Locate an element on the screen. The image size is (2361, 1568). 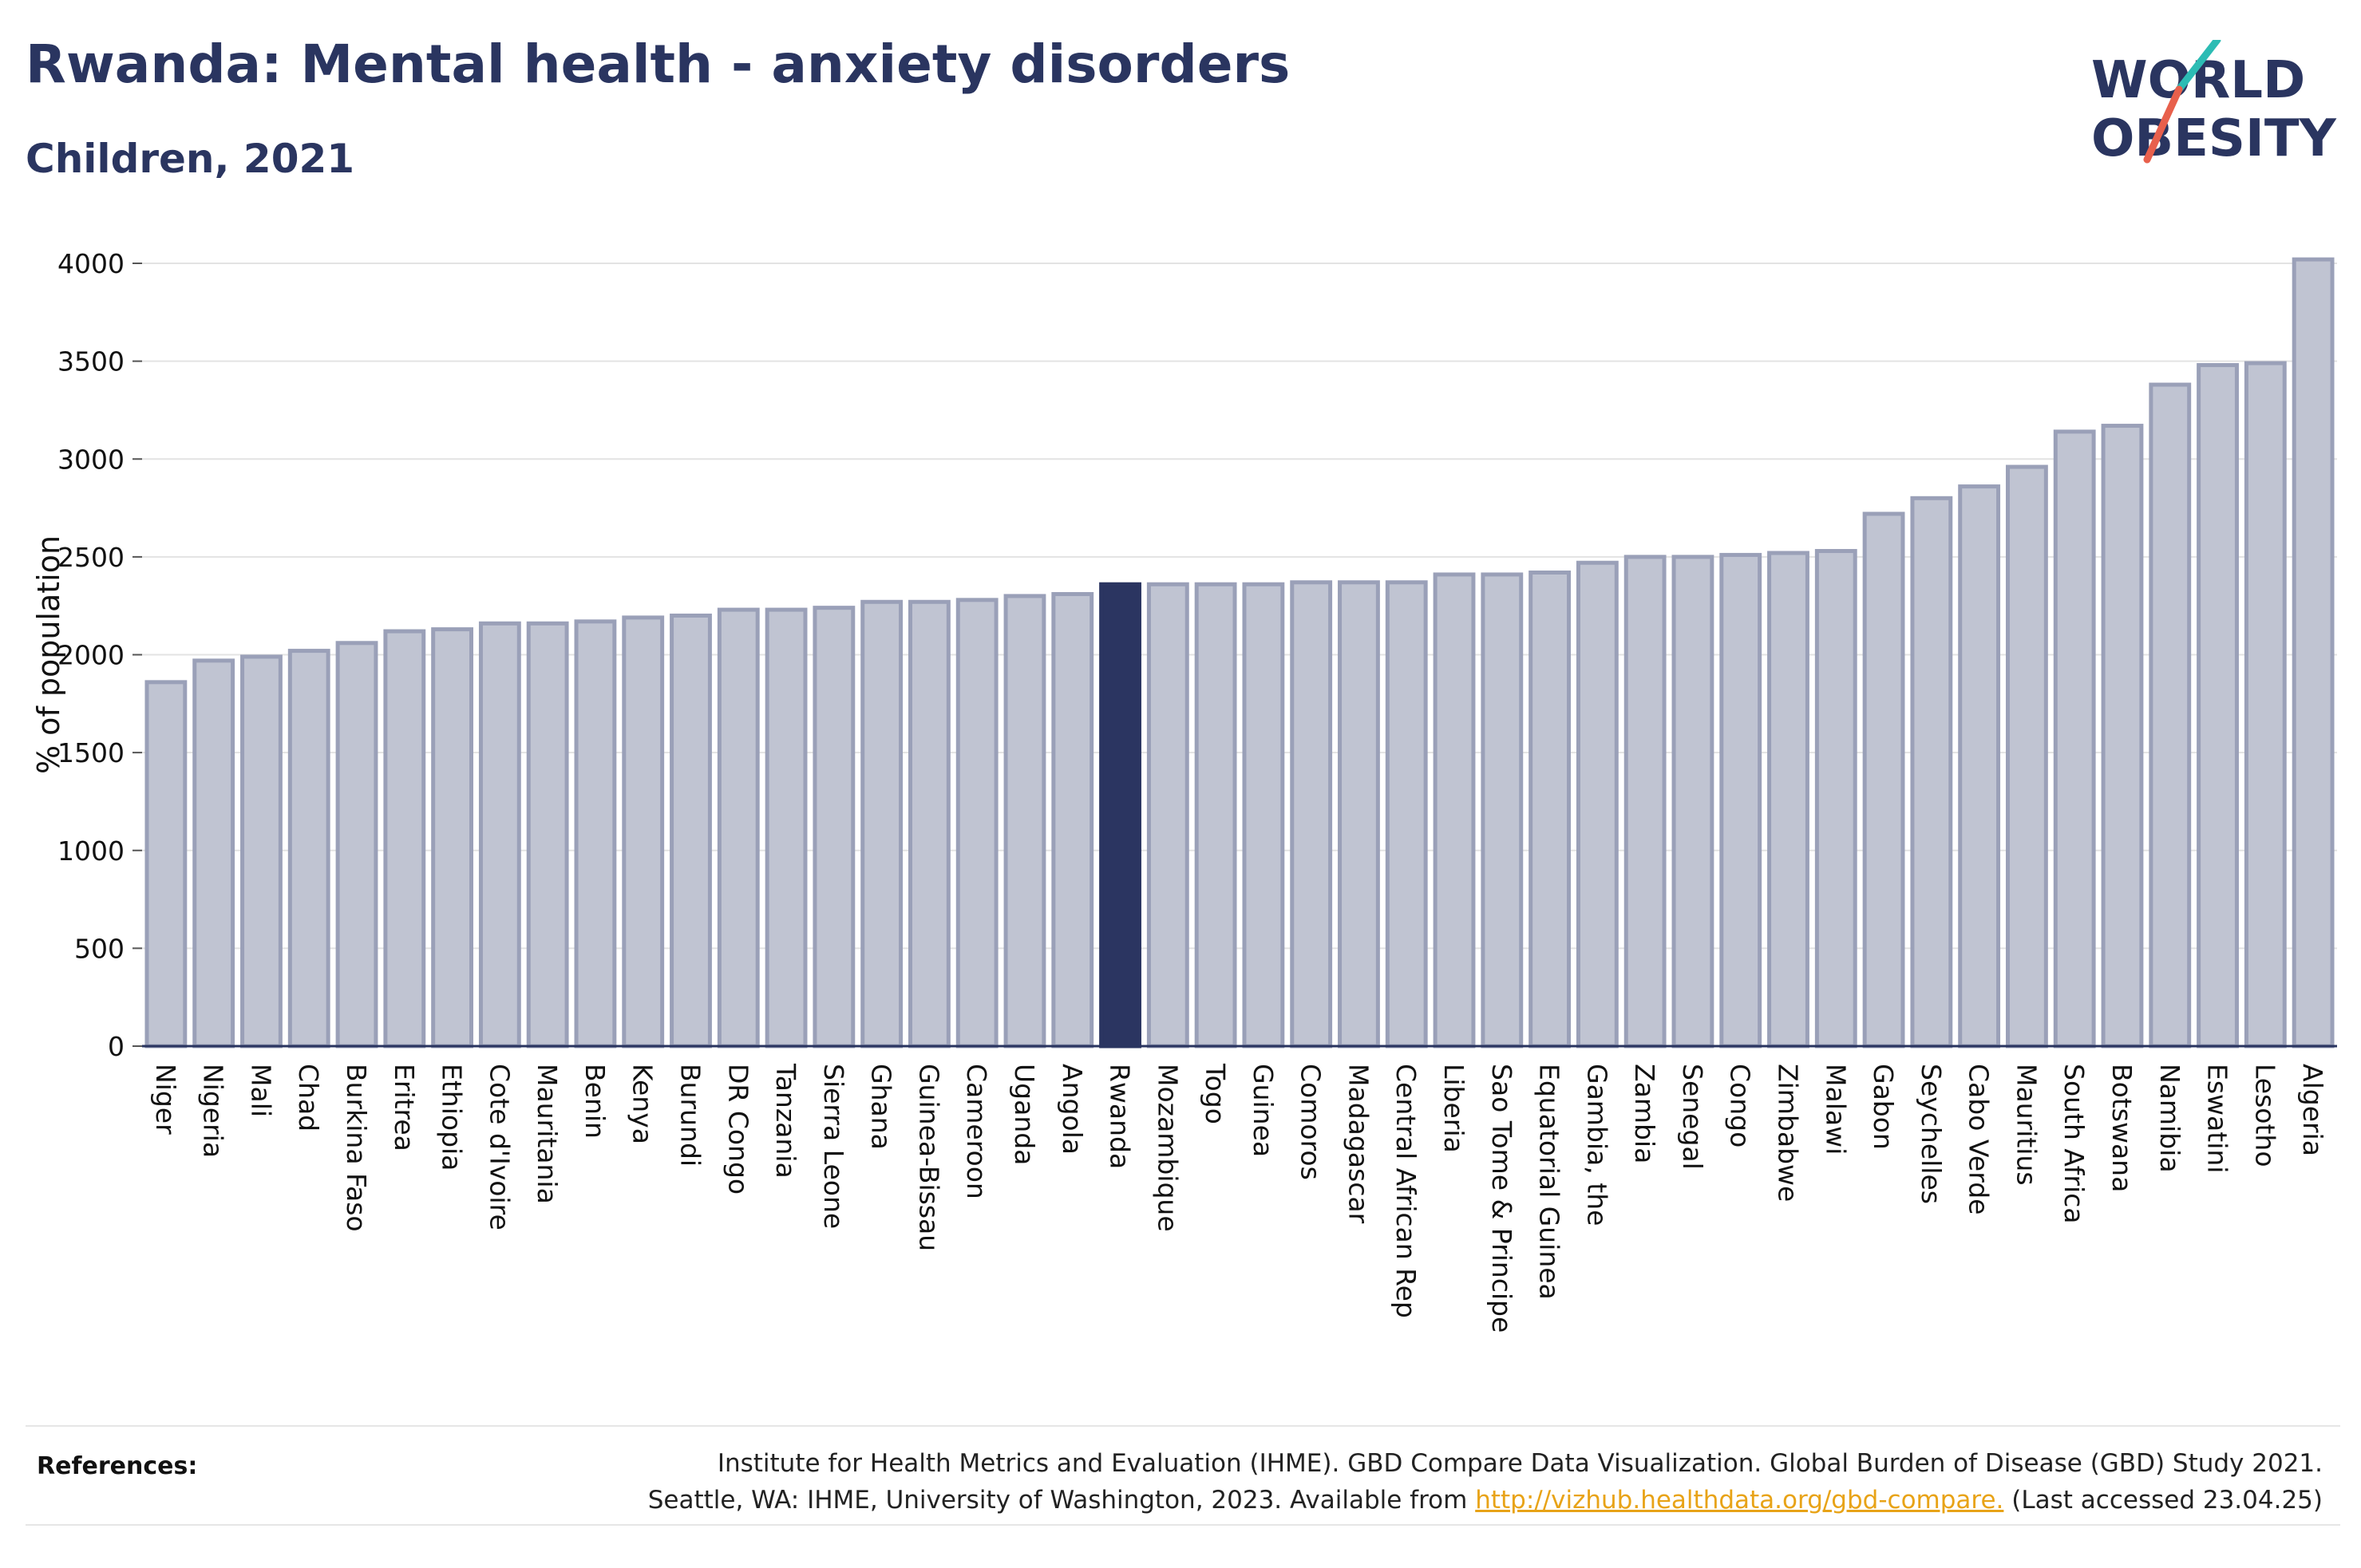
x-tick-label: Niger is located at coordinates (165, 1099).